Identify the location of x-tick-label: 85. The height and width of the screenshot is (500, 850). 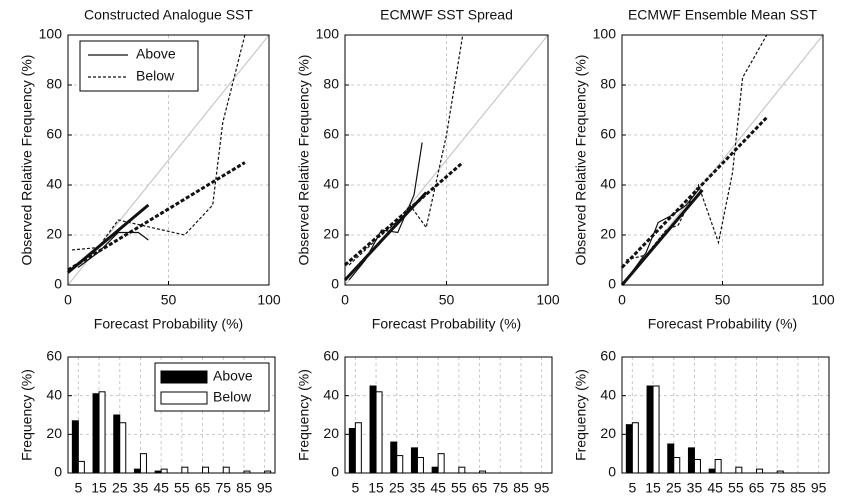
(798, 488).